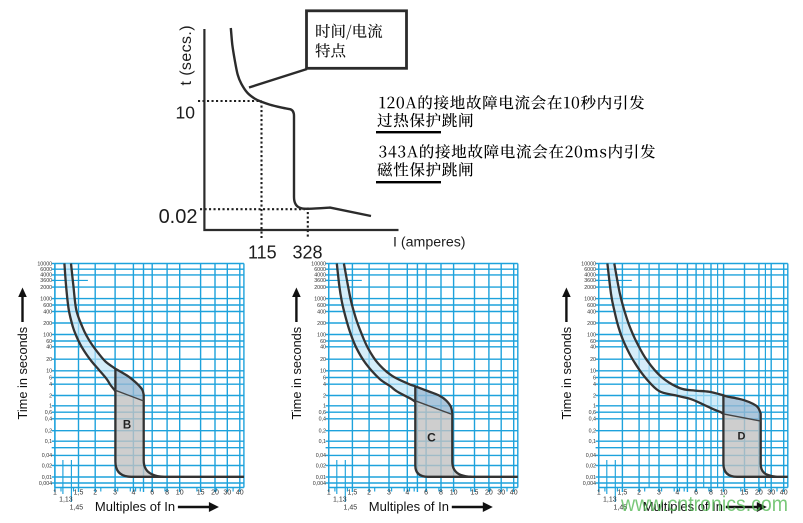 The image size is (803, 523). I want to click on svg-text: I (amperes), so click(429, 243).